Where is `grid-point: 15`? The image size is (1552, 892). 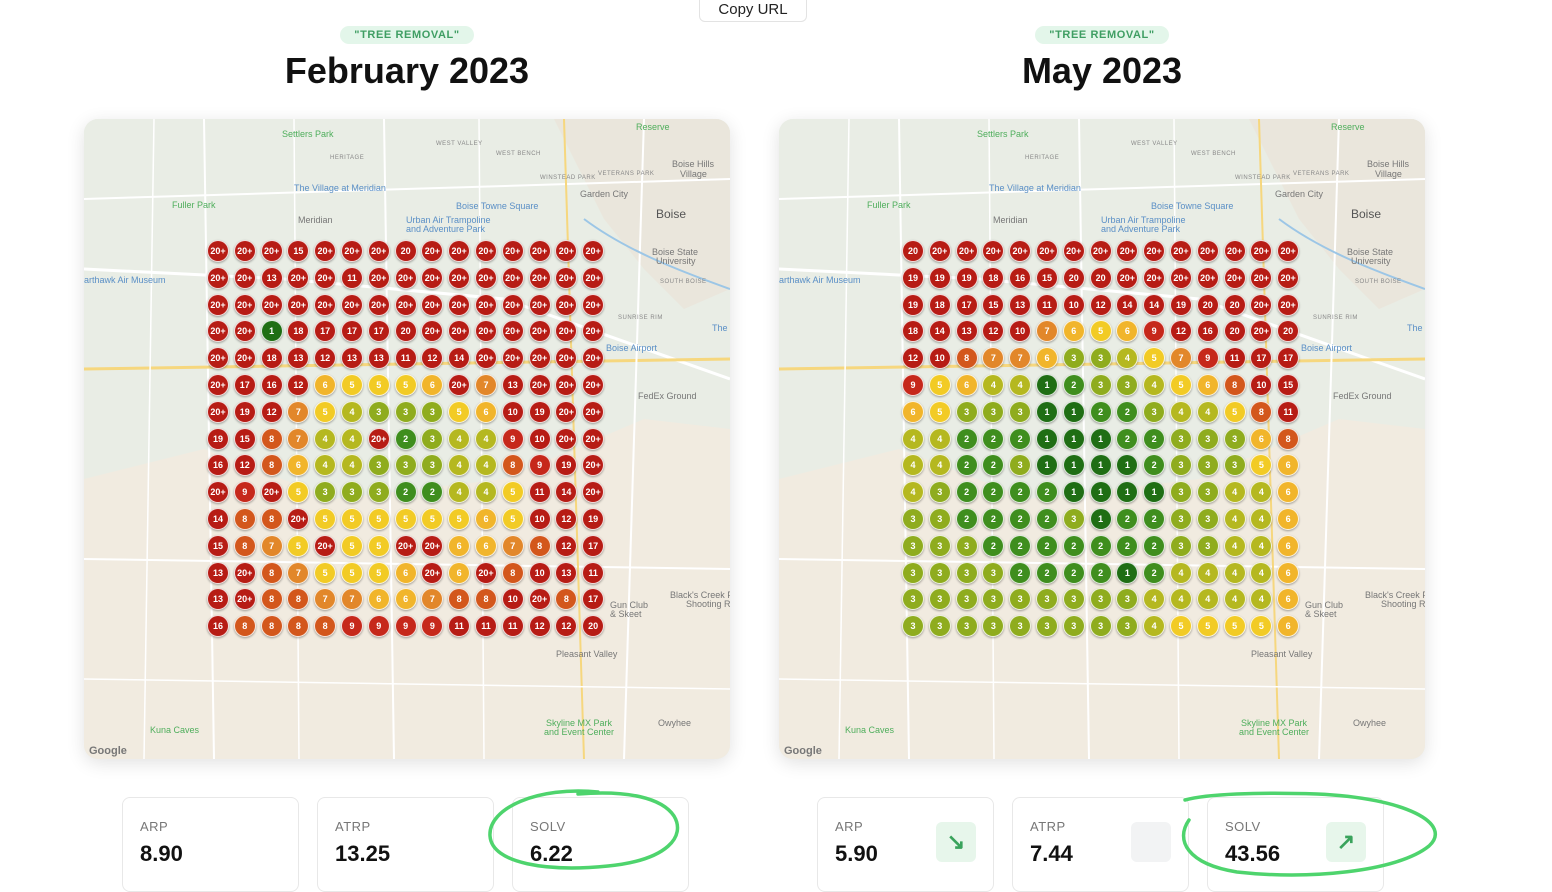
grid-point: 15 is located at coordinates (993, 304).